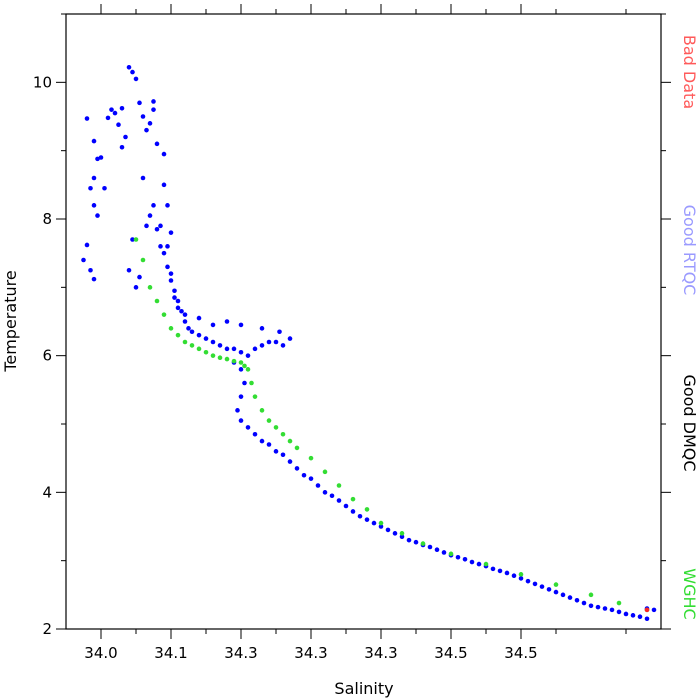 This screenshot has width=700, height=700. What do you see at coordinates (47, 629) in the screenshot?
I see `y-tick-label: 2` at bounding box center [47, 629].